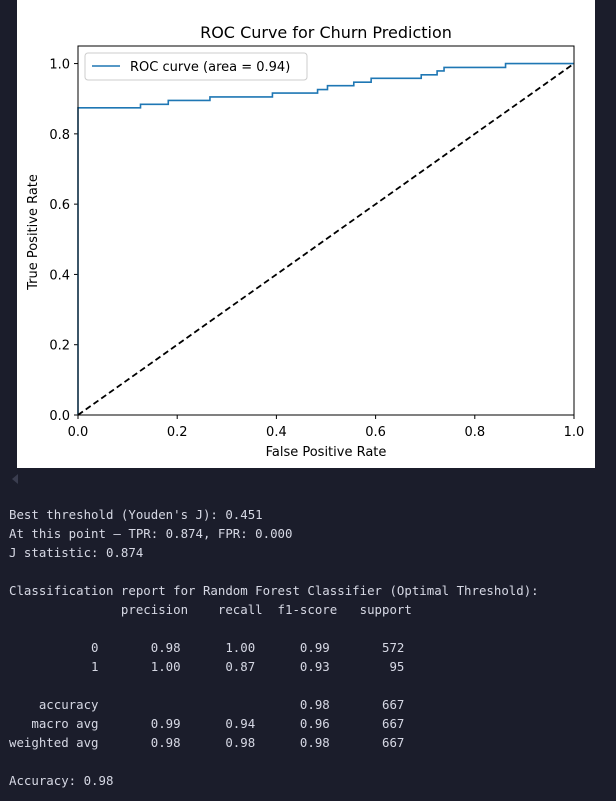 The image size is (616, 801). What do you see at coordinates (326, 32) in the screenshot?
I see `chart-title: ROC Curve for Churn Prediction` at bounding box center [326, 32].